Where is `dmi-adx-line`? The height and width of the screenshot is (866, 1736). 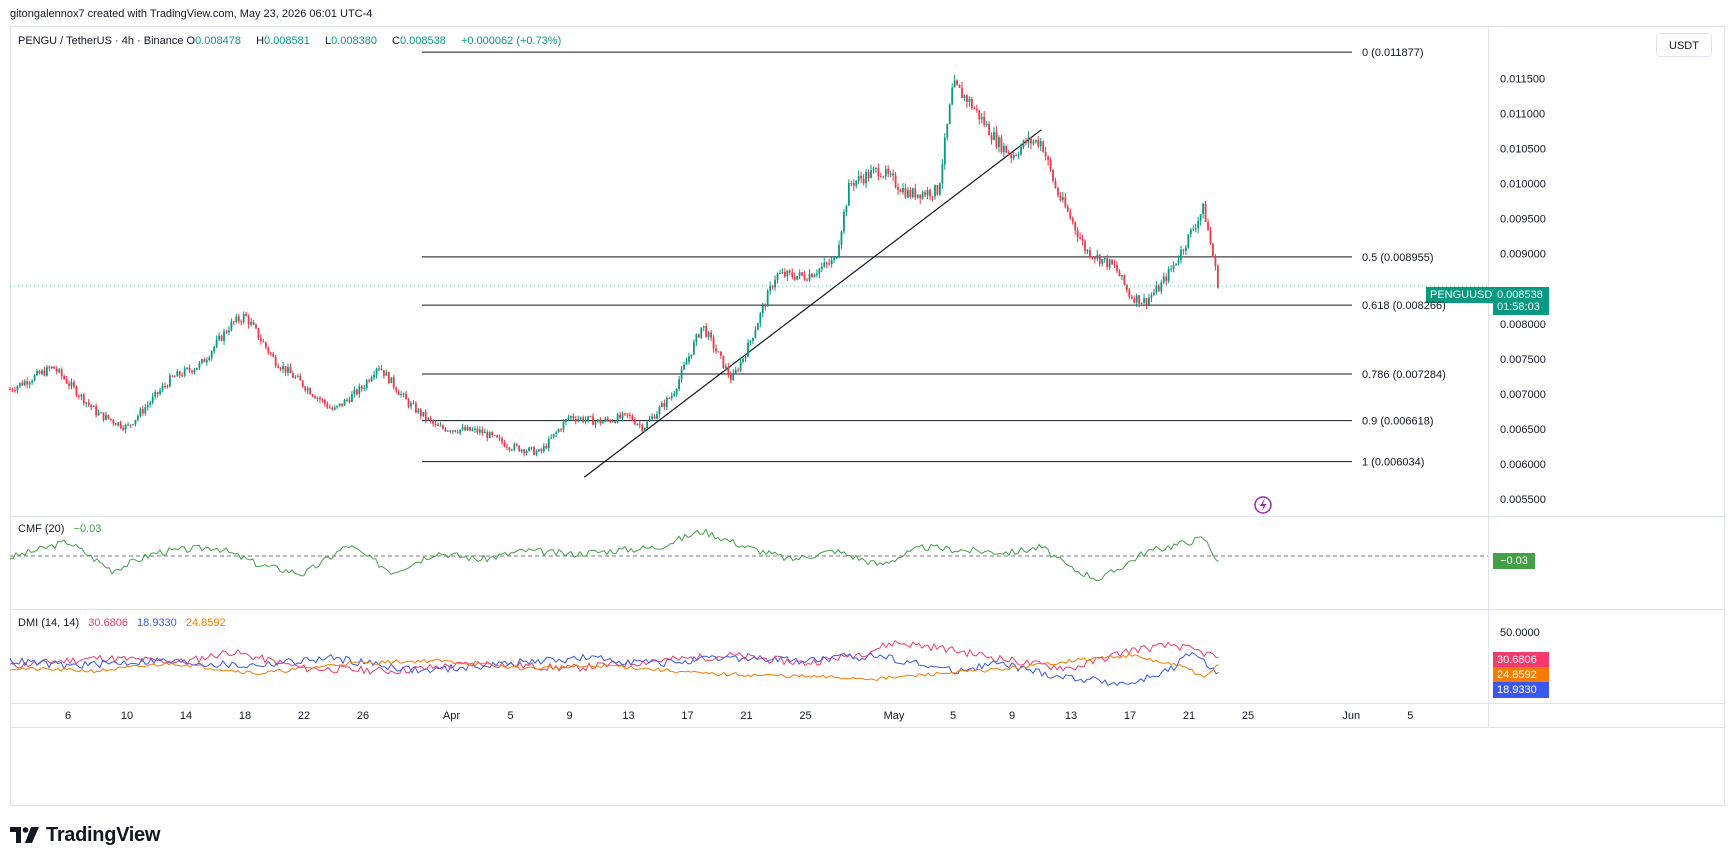
dmi-adx-line is located at coordinates (614, 667).